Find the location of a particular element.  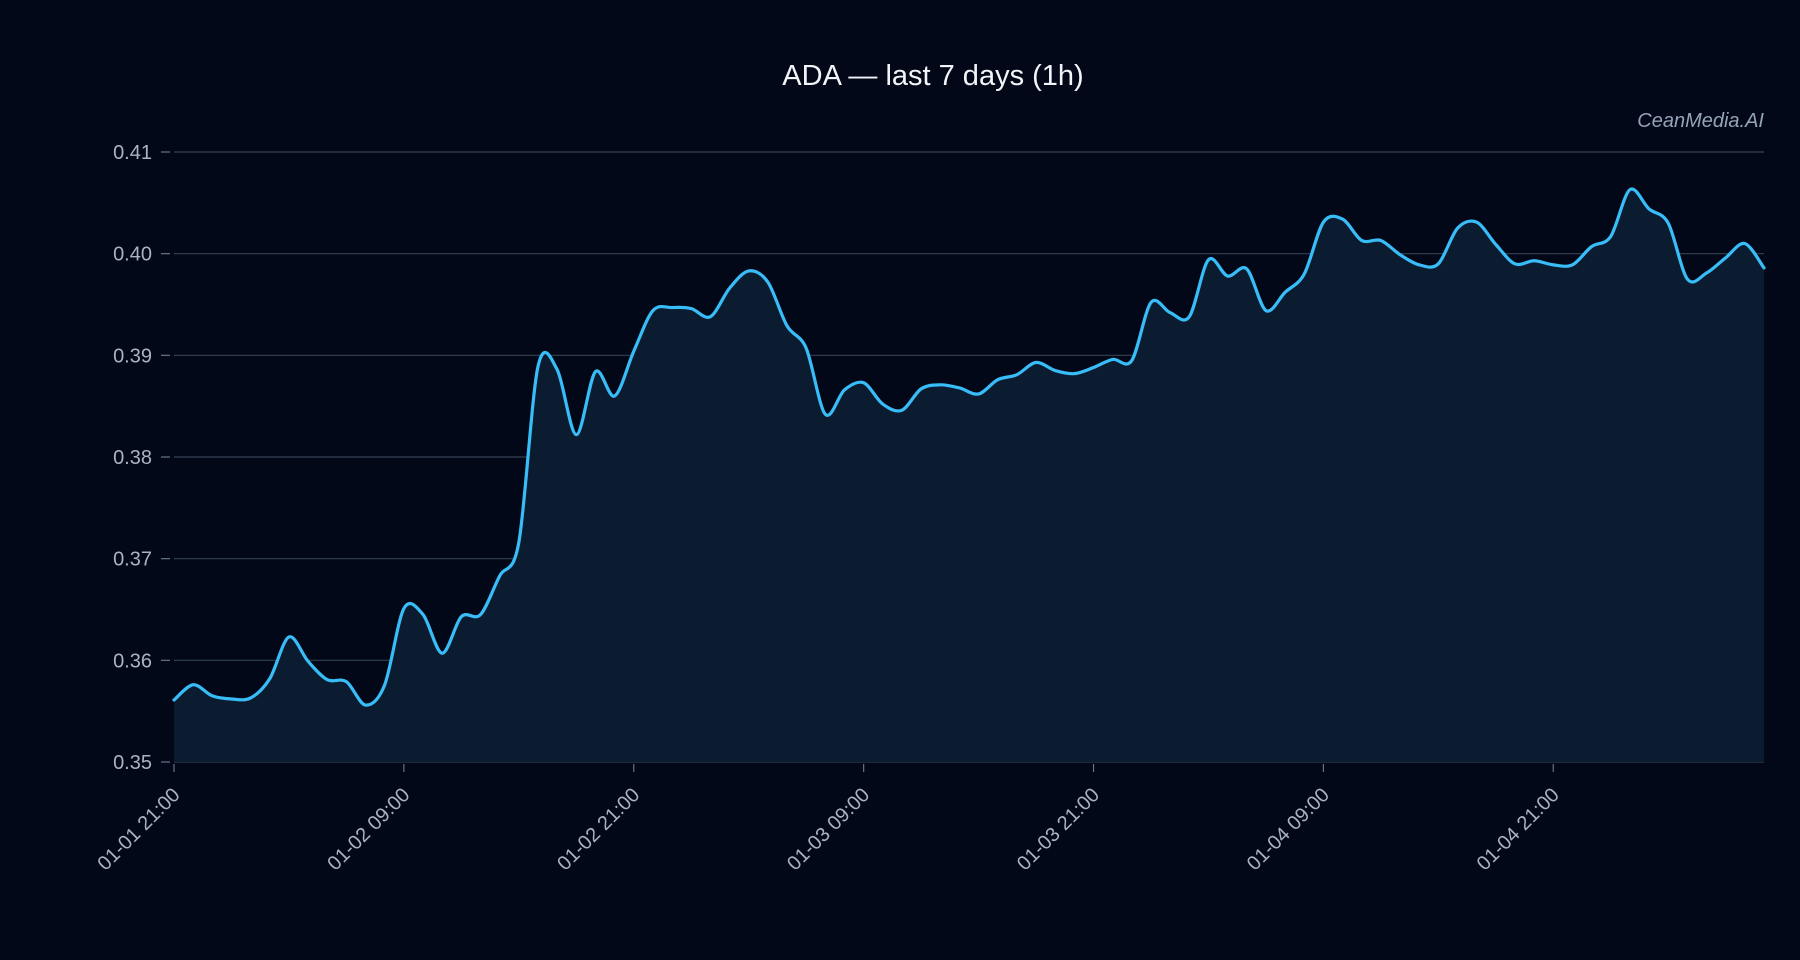

y-tick-label: 0.39 is located at coordinates (132, 356).